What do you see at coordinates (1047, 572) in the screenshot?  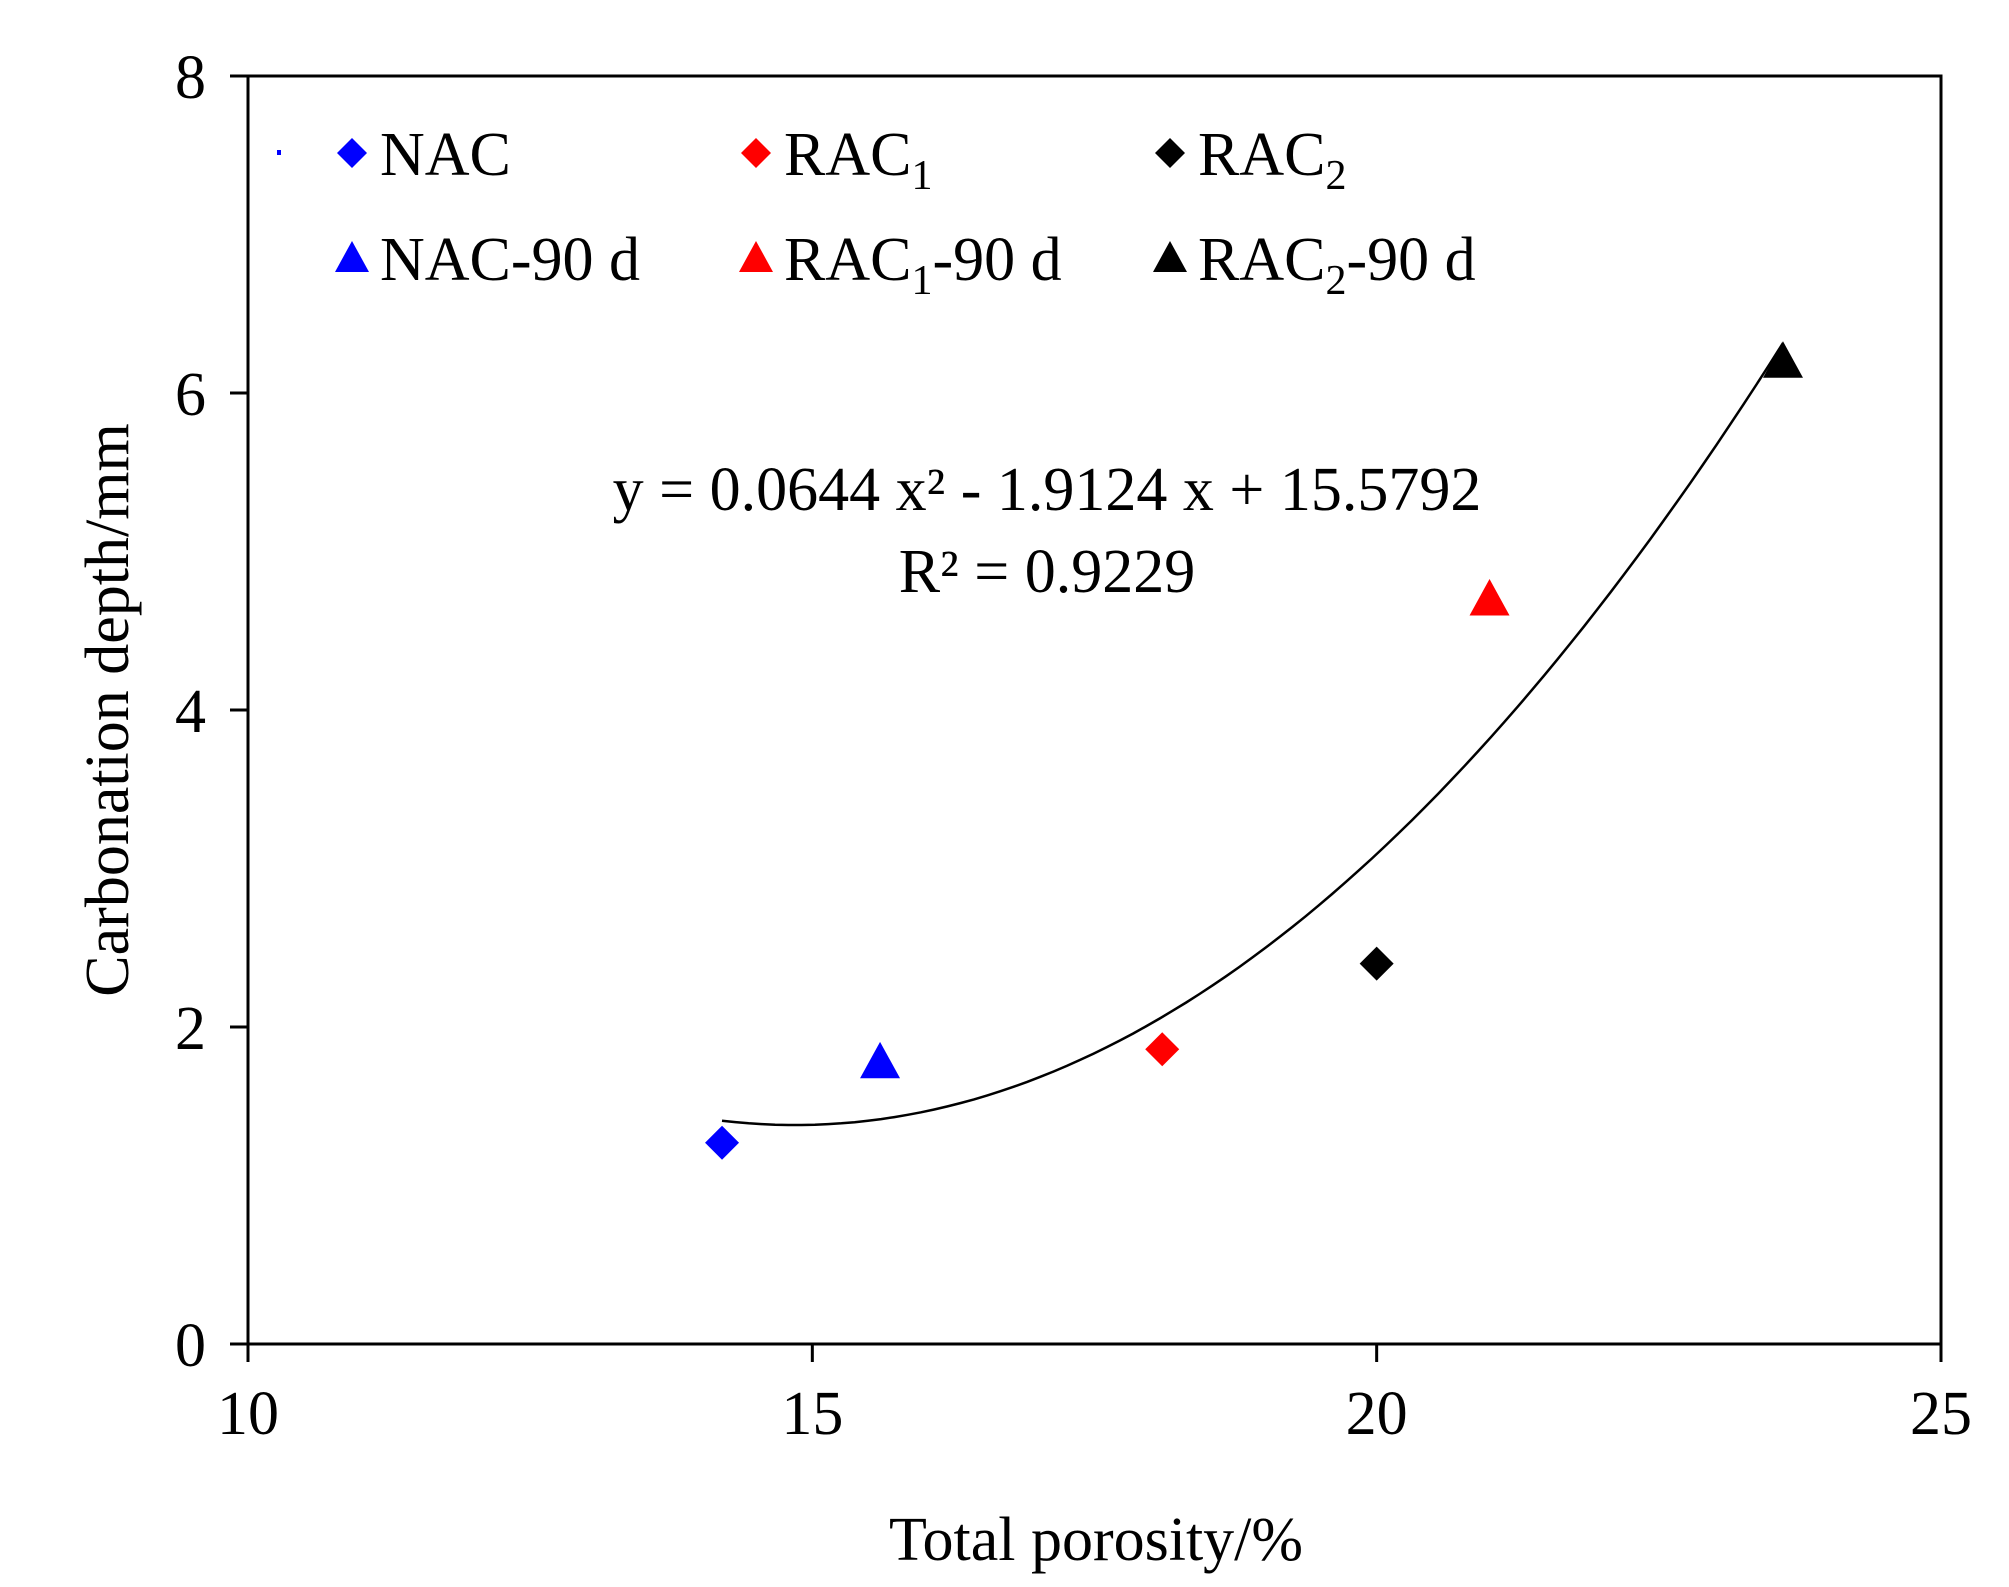 I see `trendline-r2: R² = 0.9229` at bounding box center [1047, 572].